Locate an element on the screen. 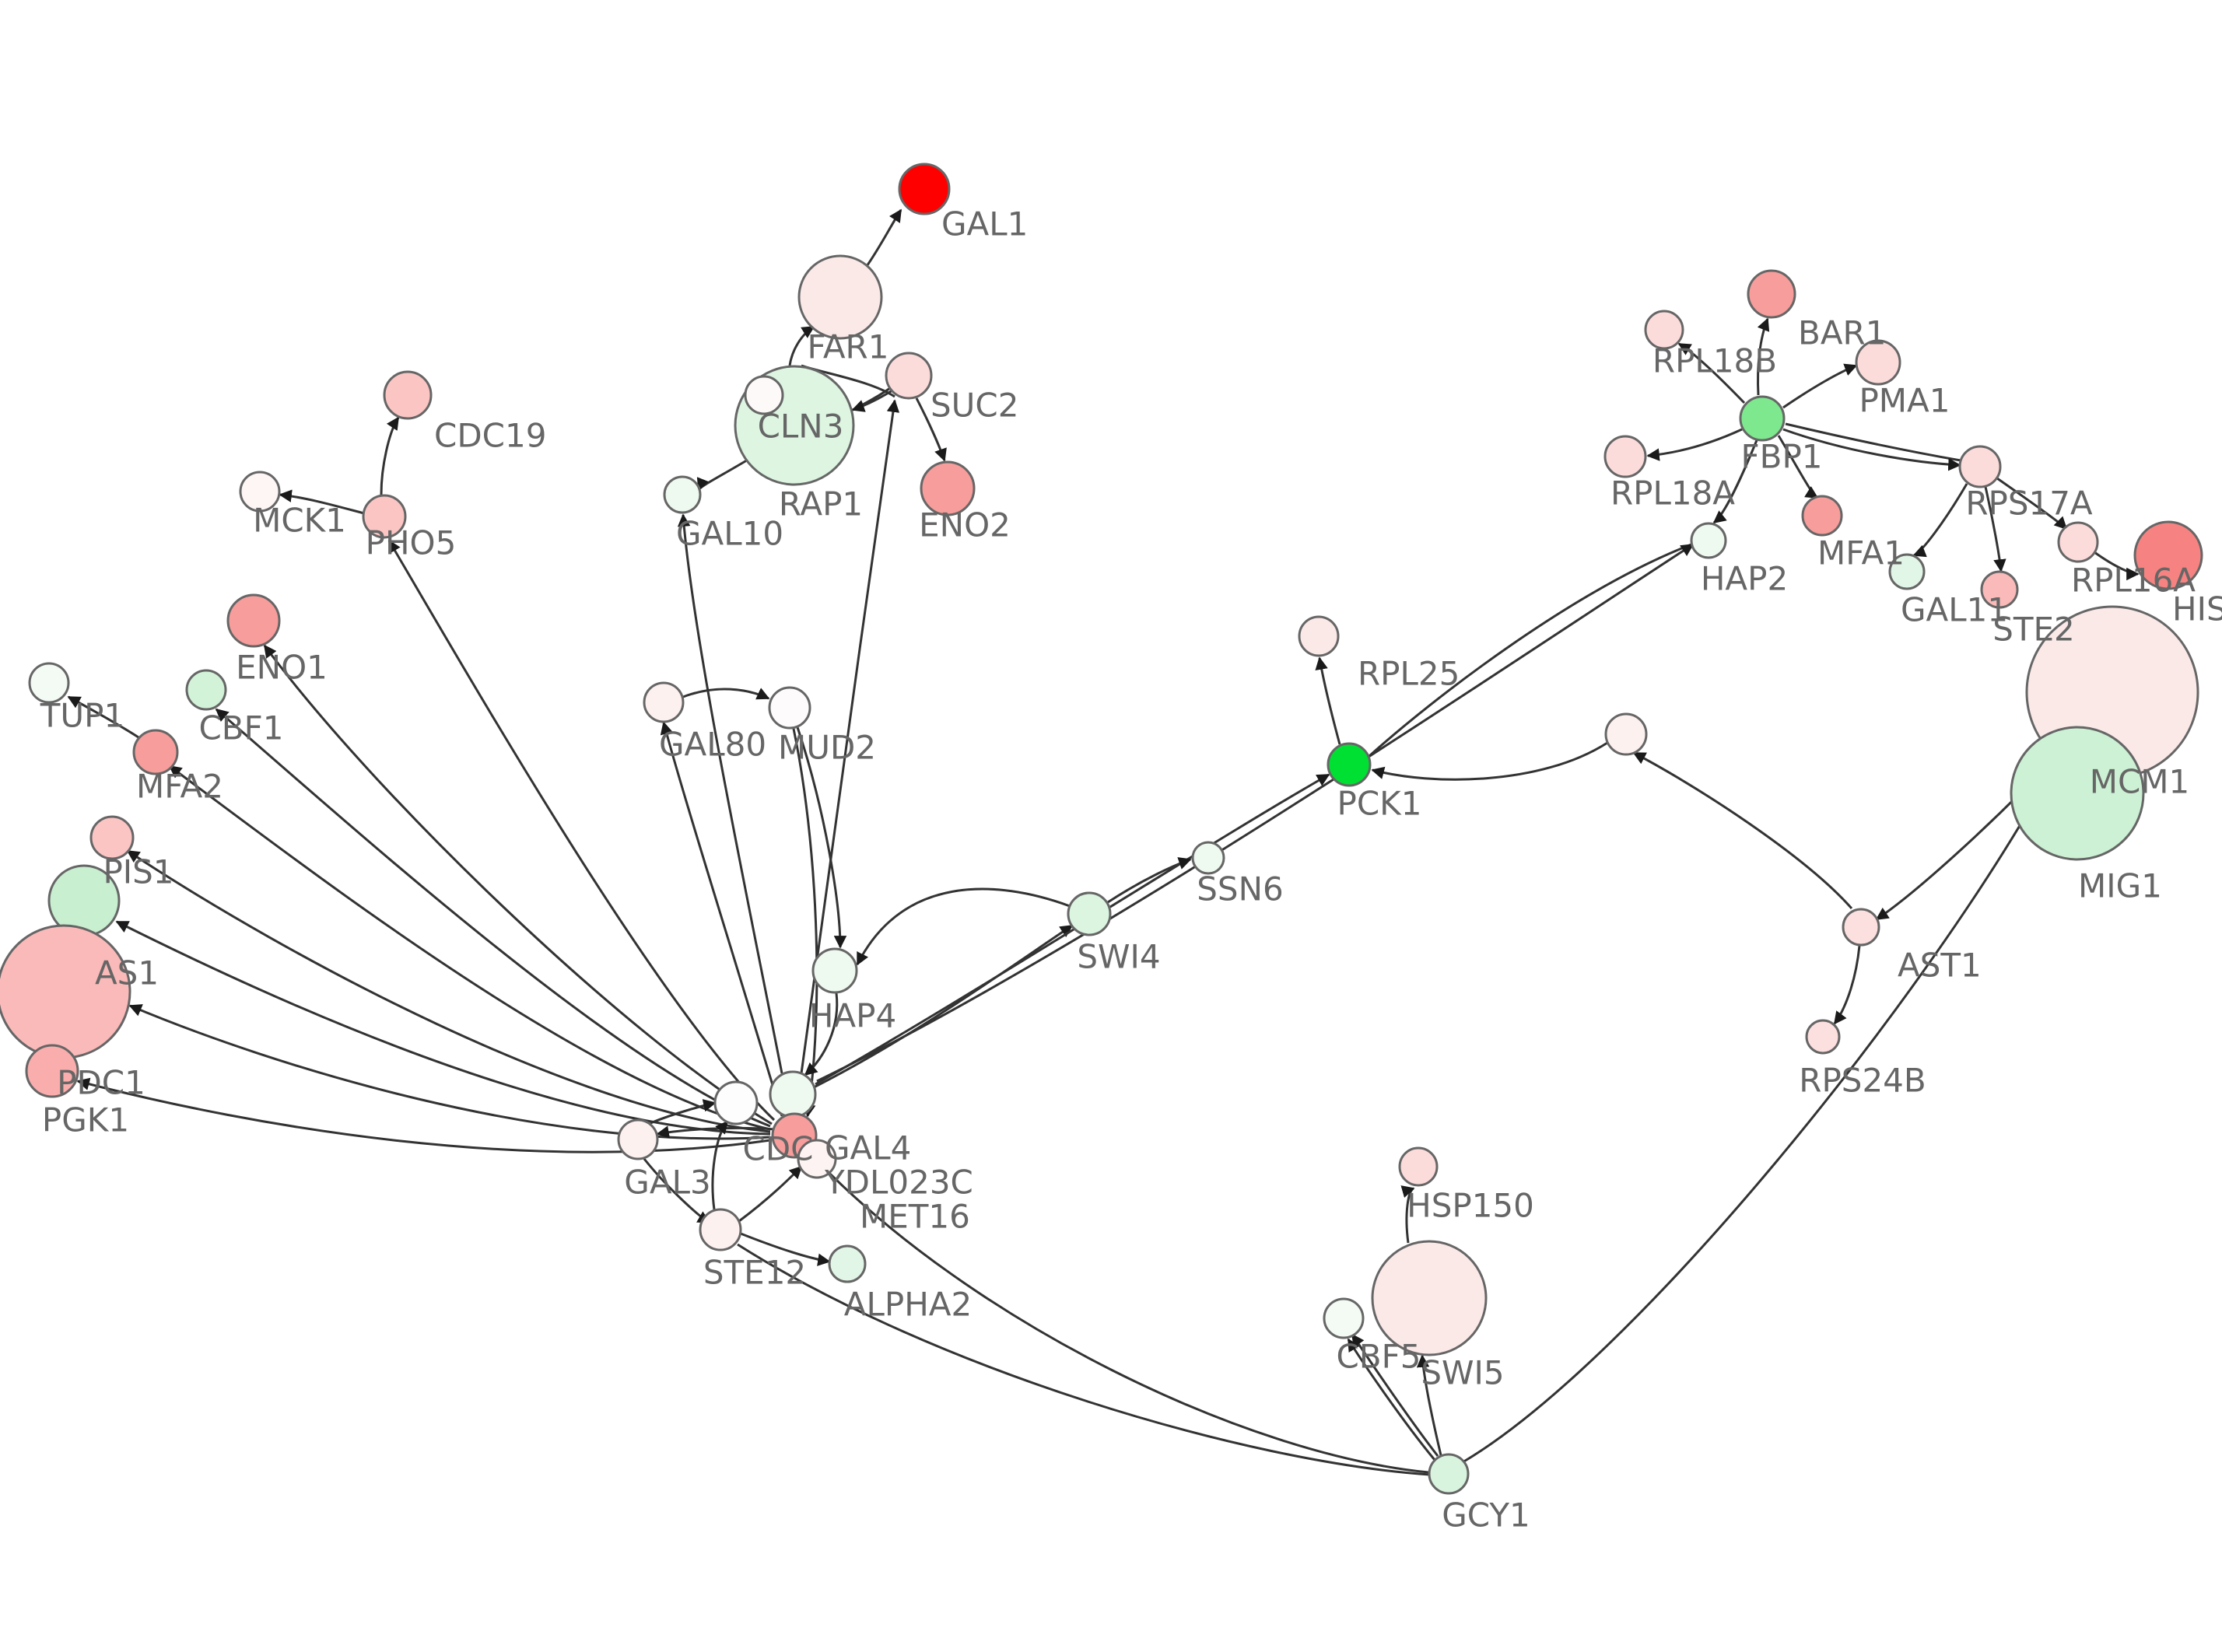  edge-gal4-to-eno1 is located at coordinates (518, 885).